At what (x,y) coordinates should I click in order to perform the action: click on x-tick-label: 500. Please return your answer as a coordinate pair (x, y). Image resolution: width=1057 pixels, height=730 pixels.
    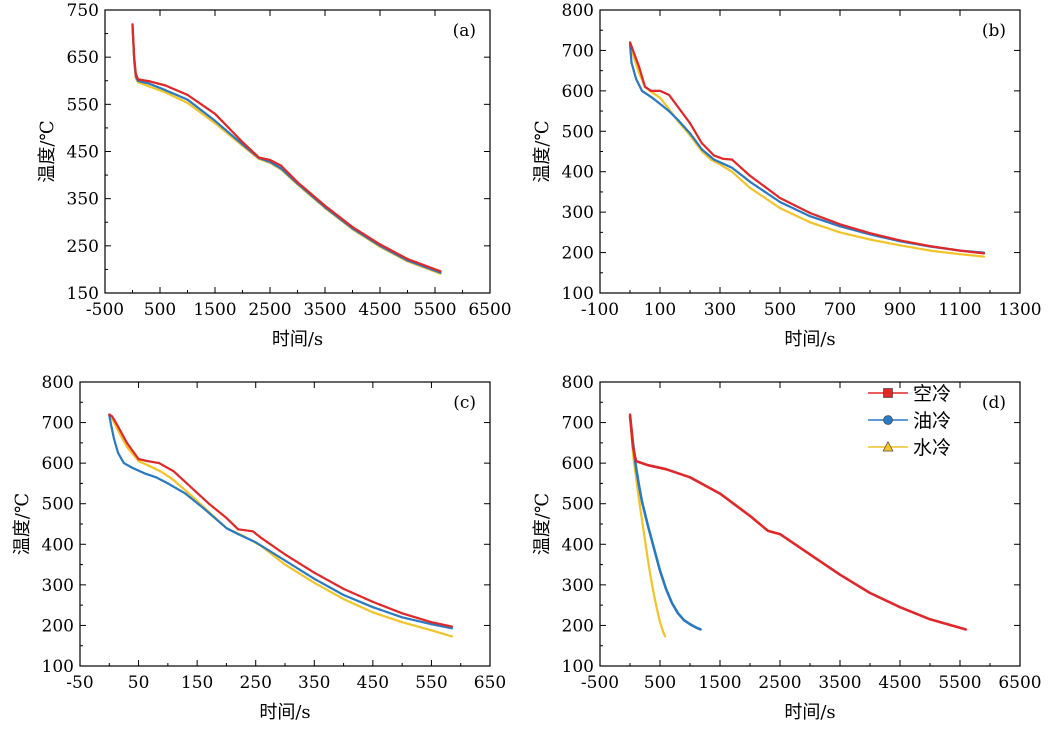
    Looking at the image, I should click on (160, 310).